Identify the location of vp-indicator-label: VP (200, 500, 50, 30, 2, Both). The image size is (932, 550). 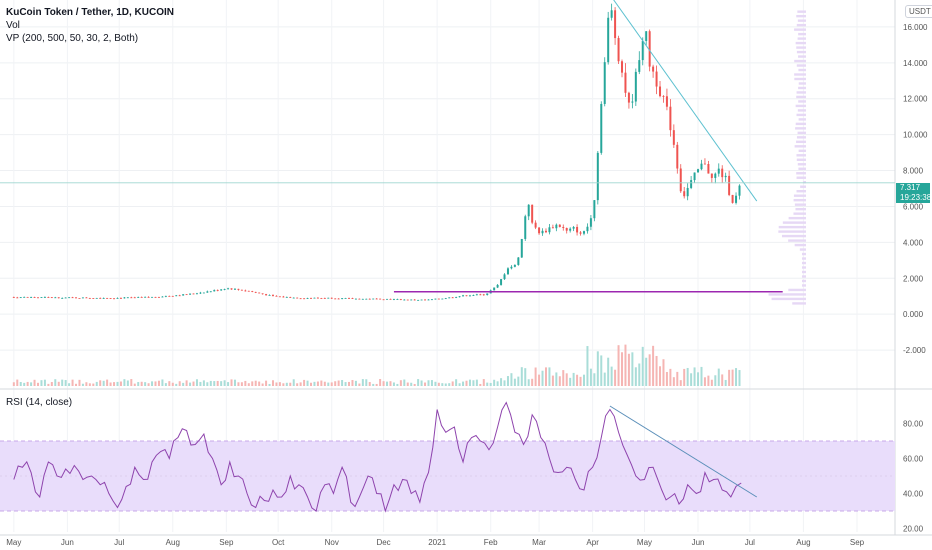
(72, 38).